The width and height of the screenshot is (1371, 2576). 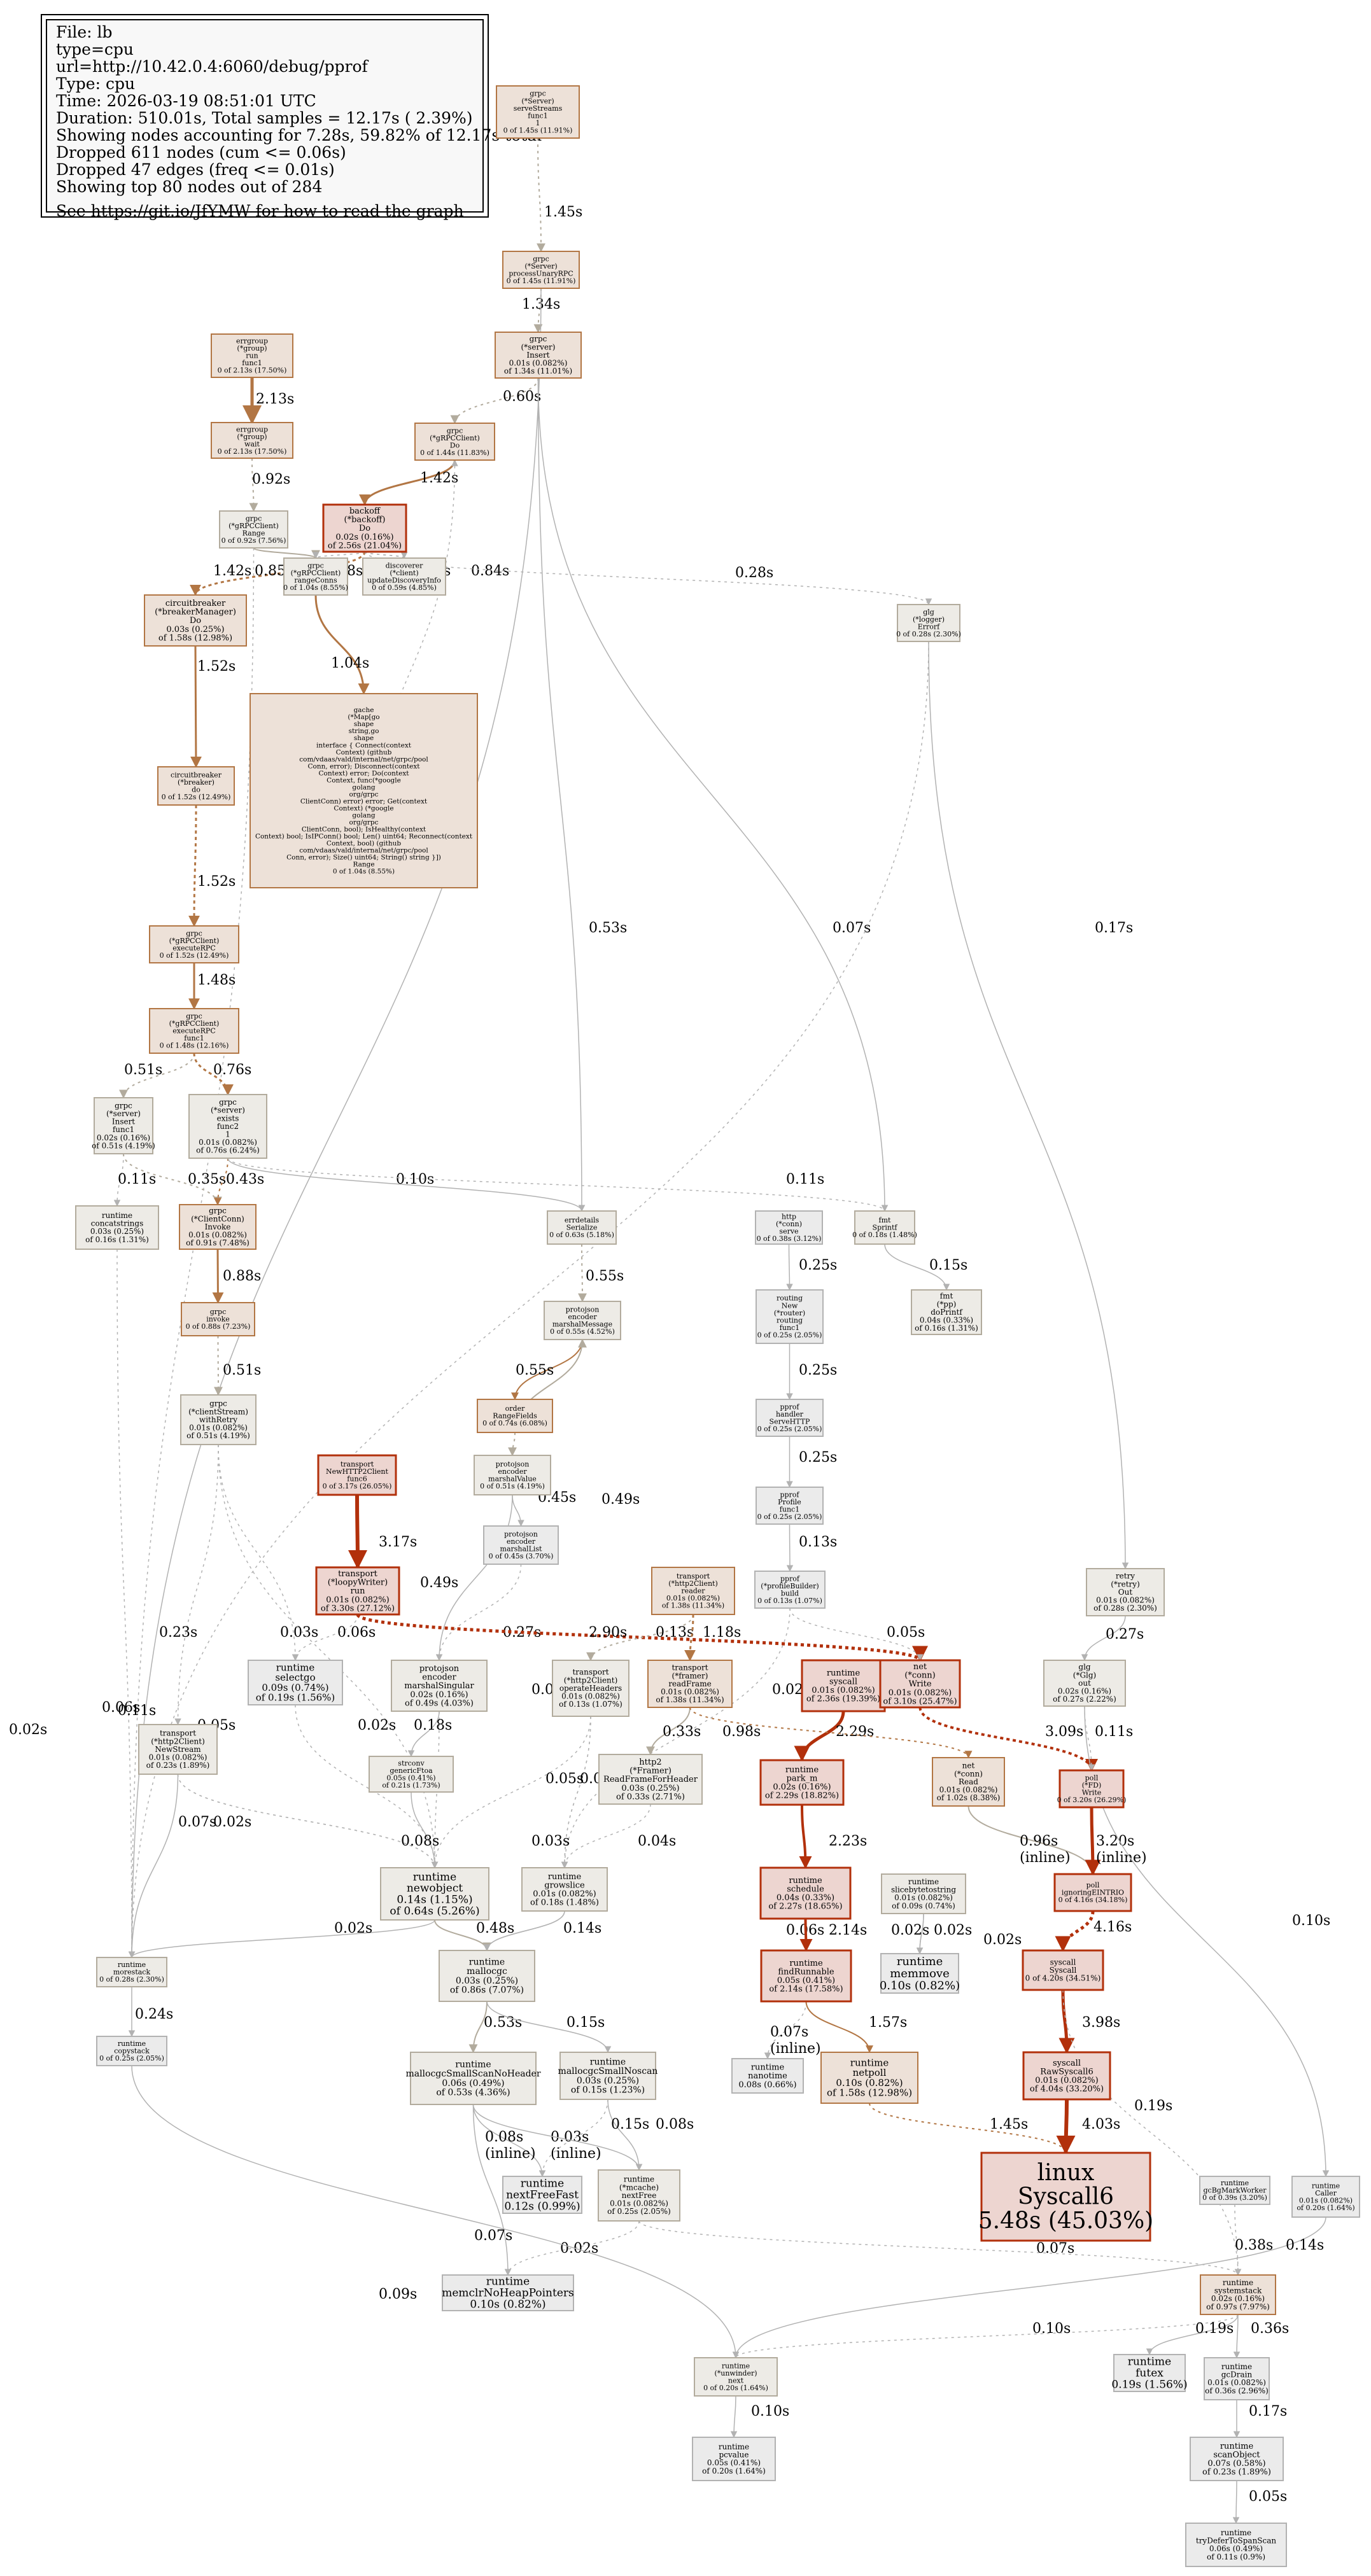 What do you see at coordinates (253, 540) in the screenshot?
I see `node-label-line: 0 of 0.92s (7.56%)` at bounding box center [253, 540].